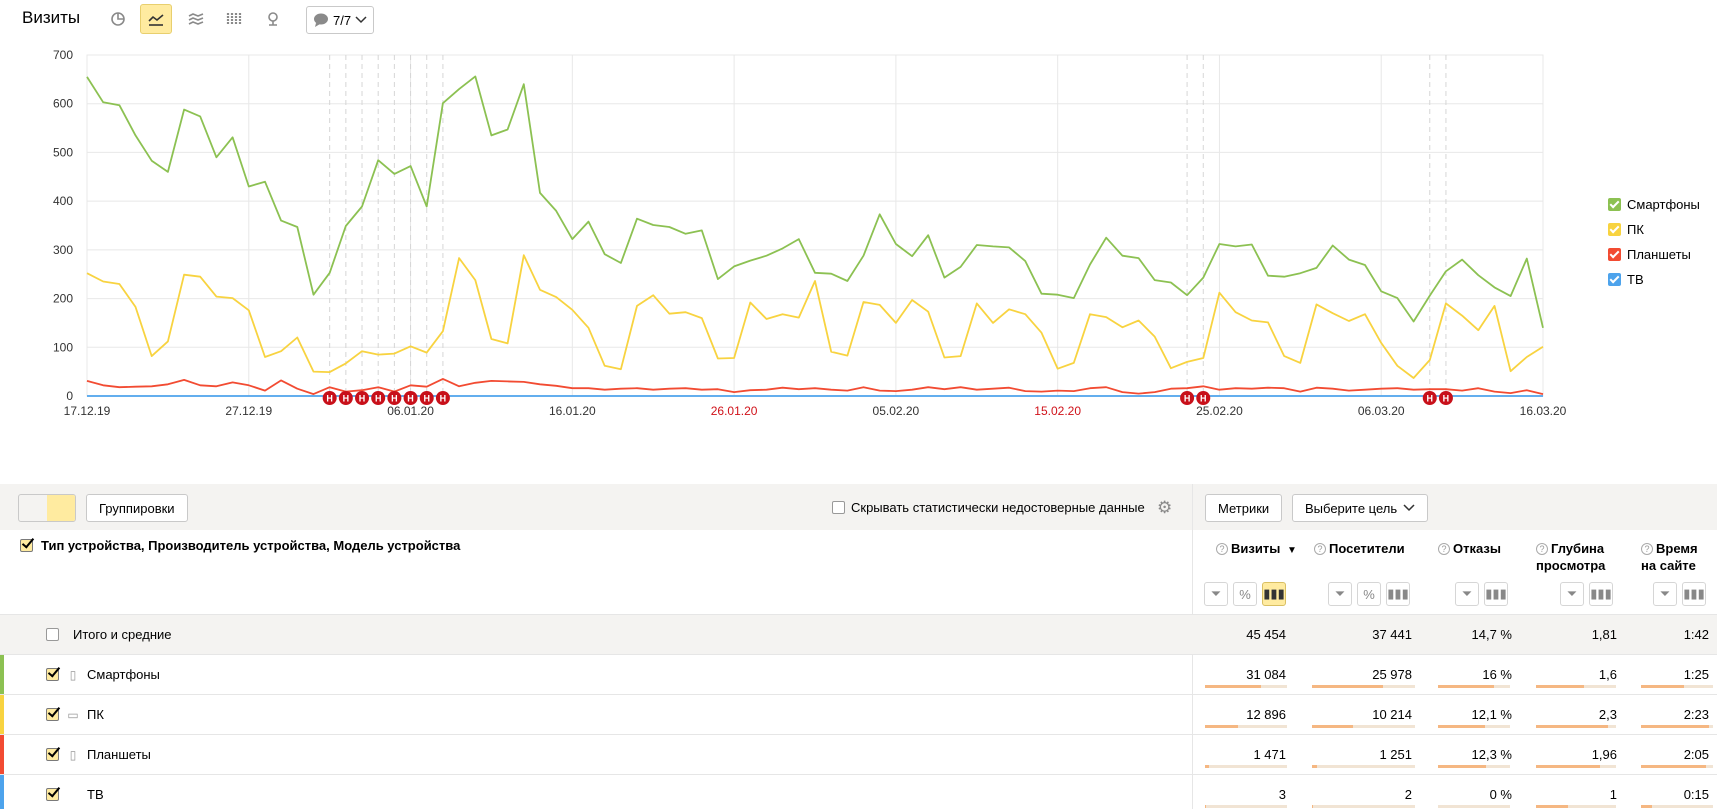  I want to click on annotations-count: 7/7, so click(342, 20).